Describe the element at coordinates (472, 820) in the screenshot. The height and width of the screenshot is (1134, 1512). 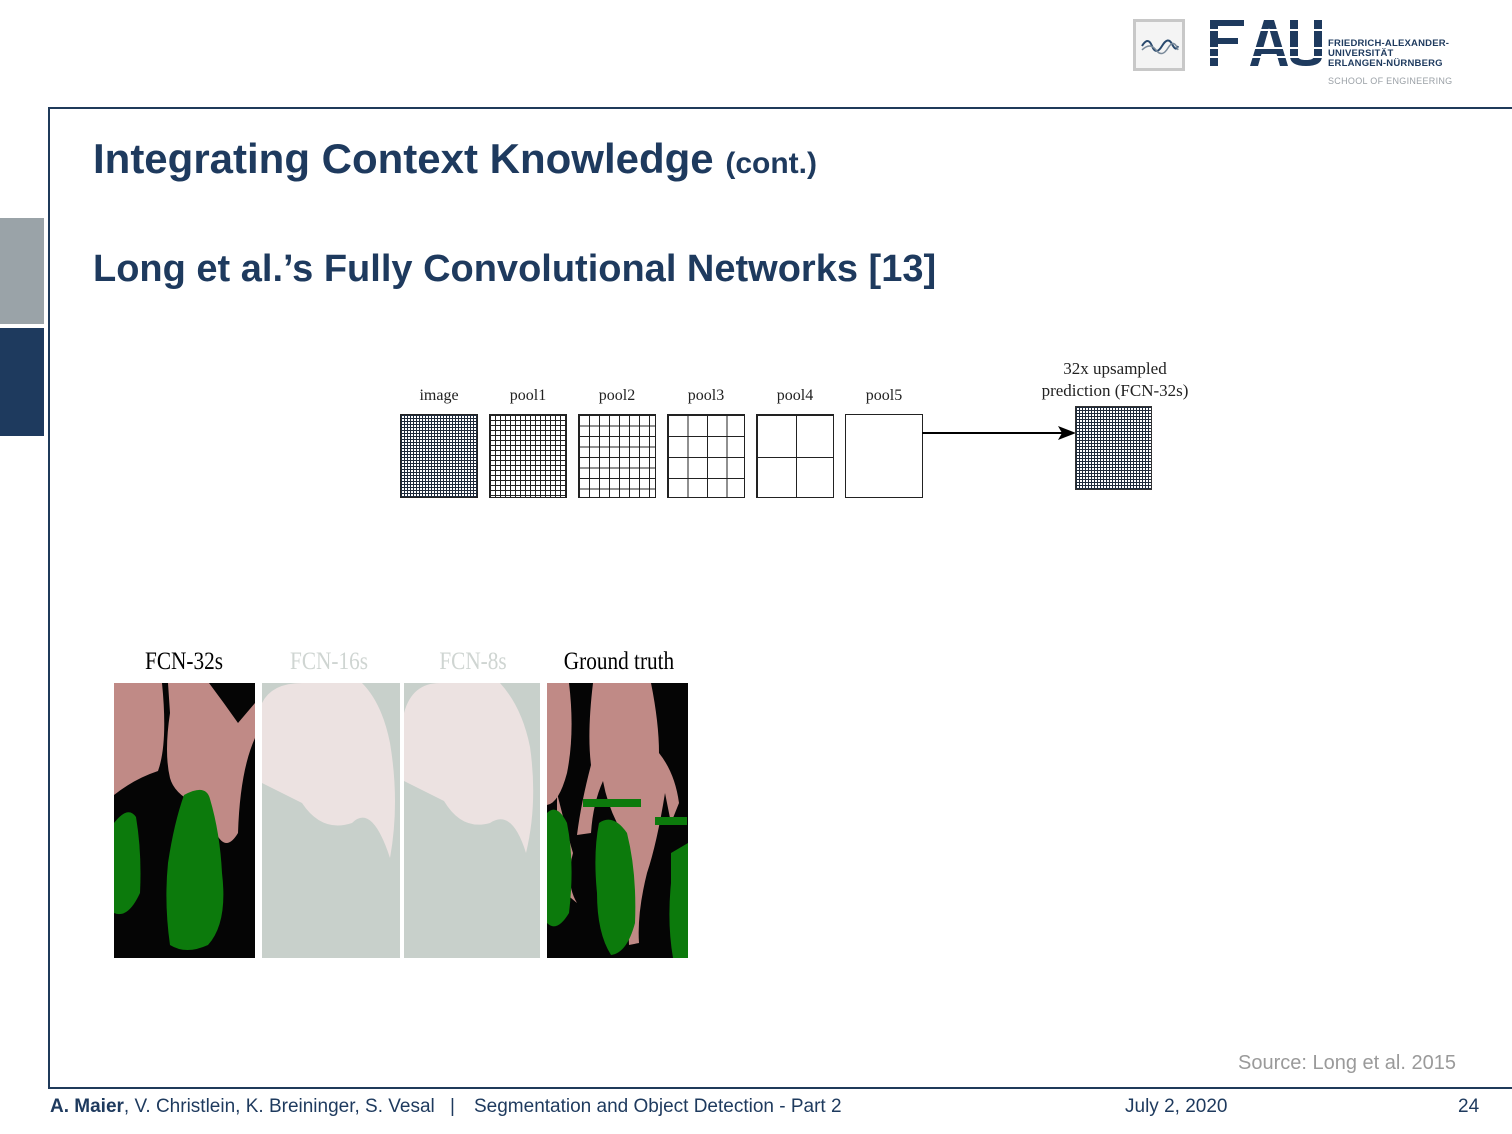
I see `fcn8s-segmentation` at that location.